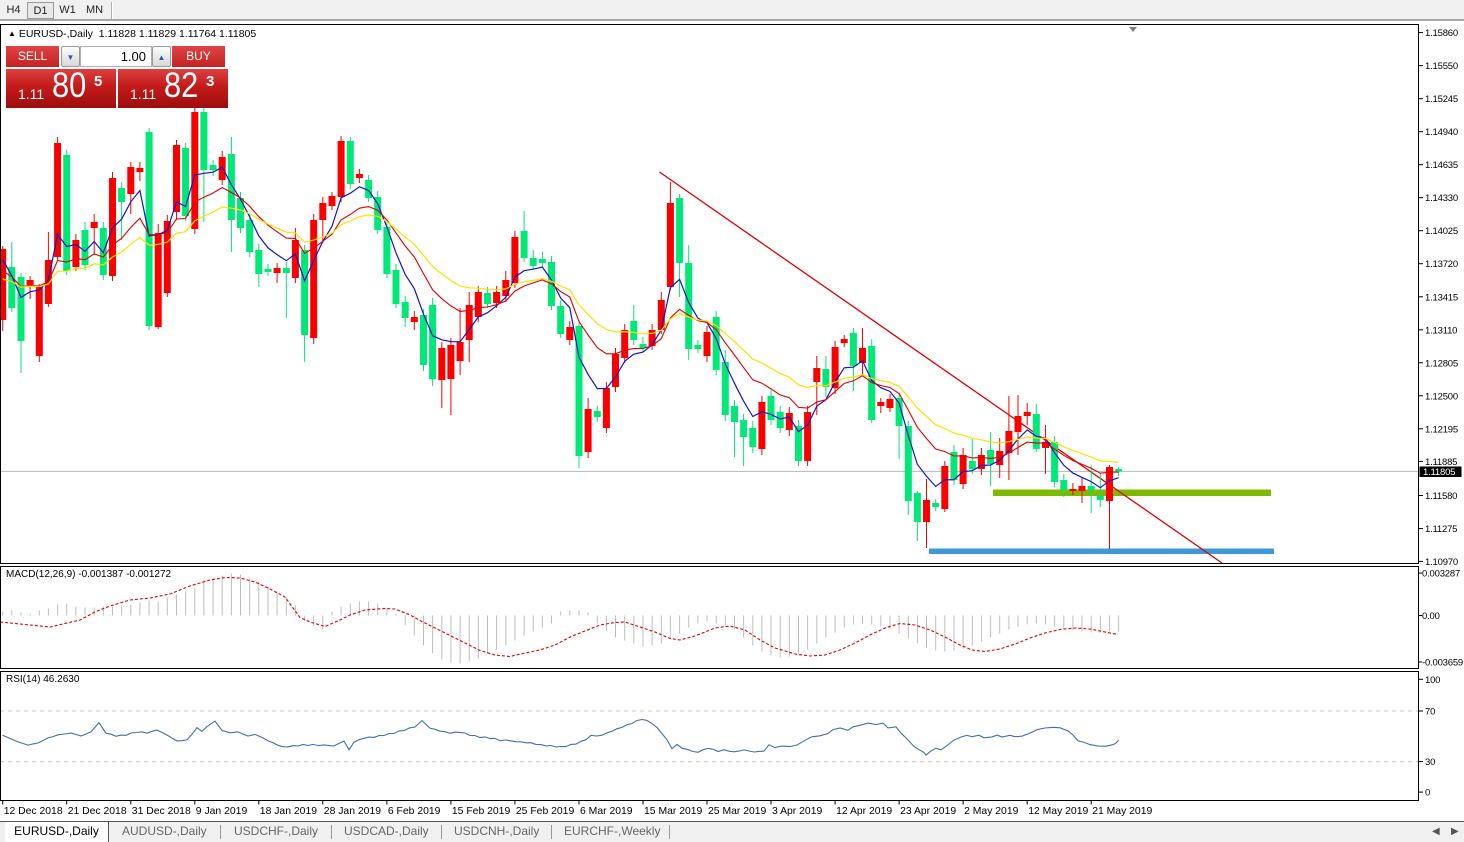 The width and height of the screenshot is (1464, 842). Describe the element at coordinates (161, 811) in the screenshot. I see `svg-text: 31 Dec 2018` at that location.